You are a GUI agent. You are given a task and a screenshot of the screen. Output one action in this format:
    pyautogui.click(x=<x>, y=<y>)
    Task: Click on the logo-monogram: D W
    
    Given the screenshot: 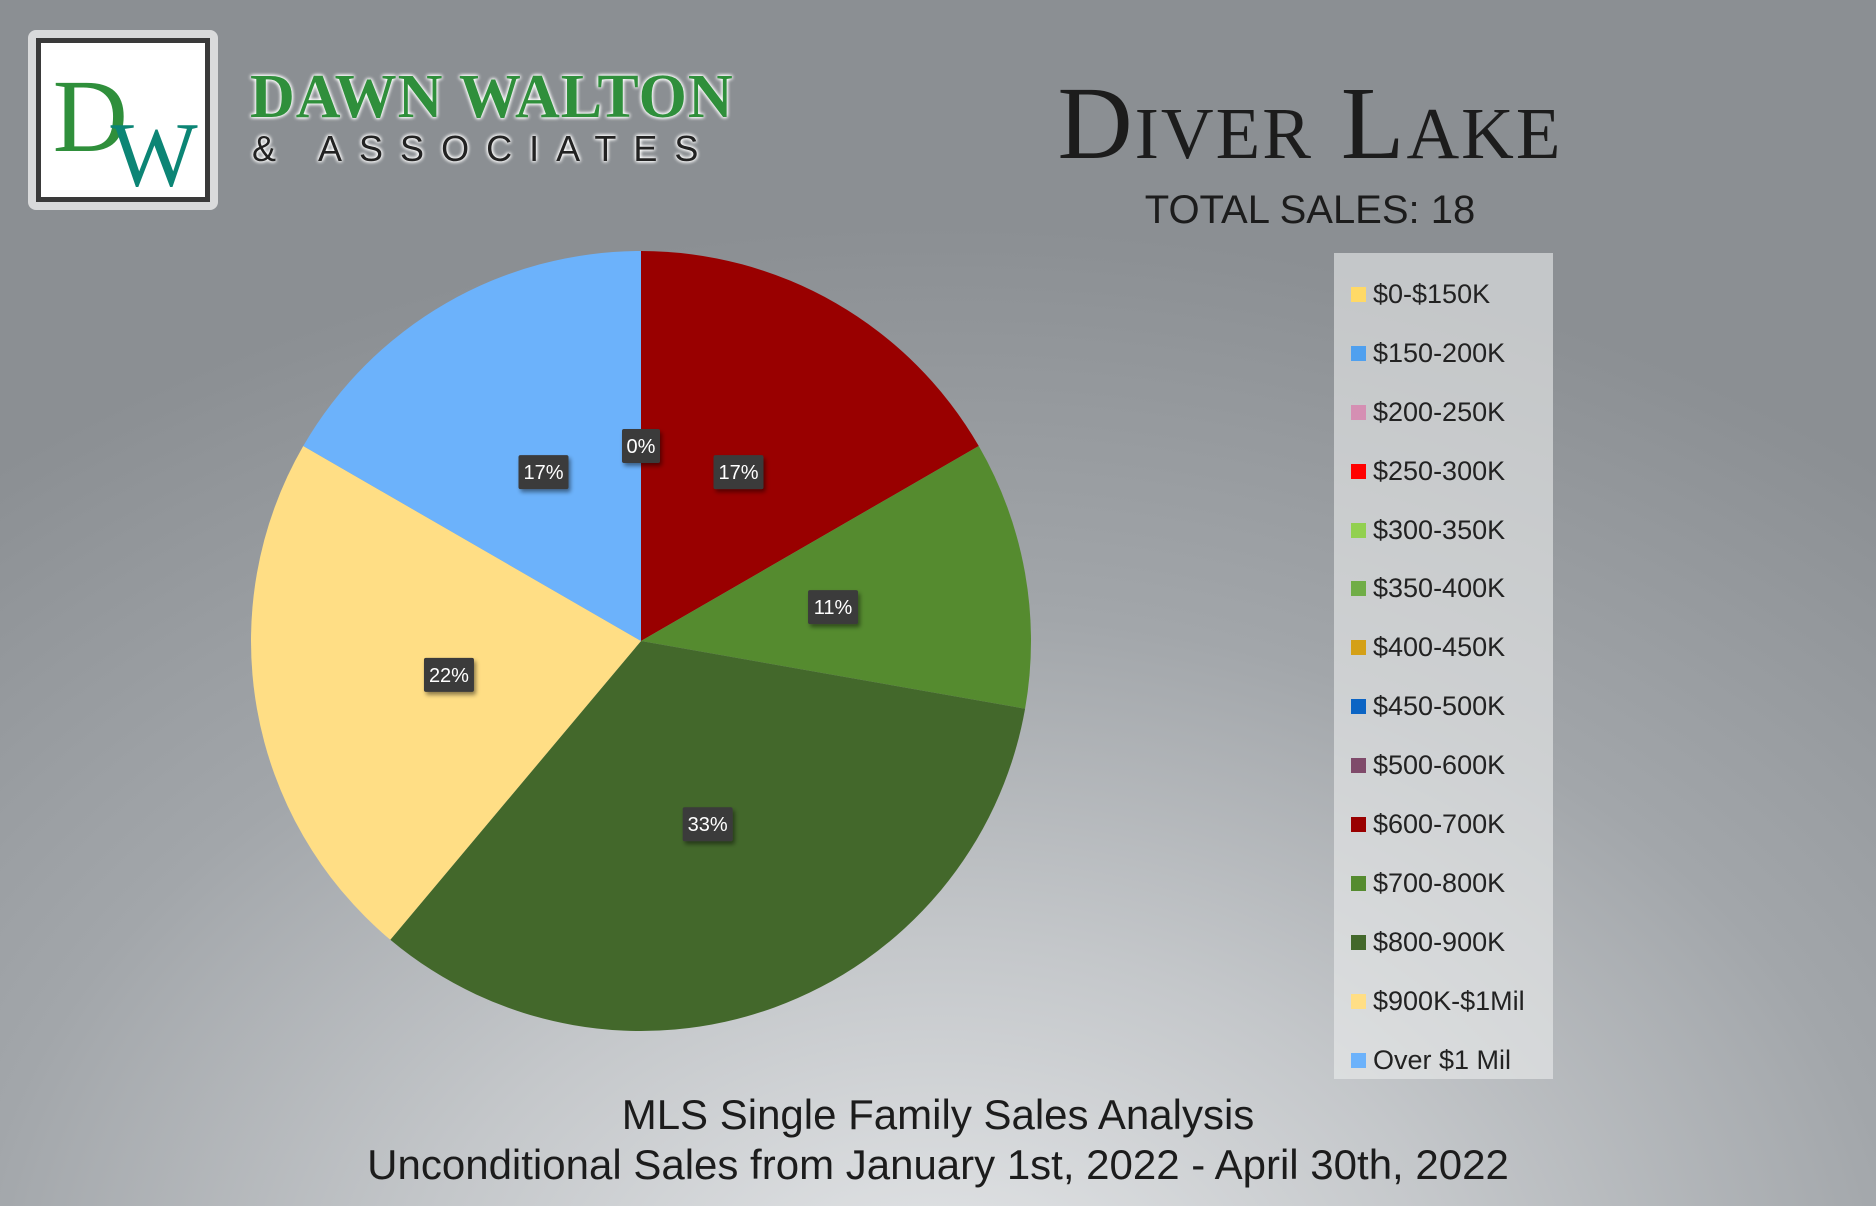 What is the action you would take?
    pyautogui.click(x=125, y=128)
    